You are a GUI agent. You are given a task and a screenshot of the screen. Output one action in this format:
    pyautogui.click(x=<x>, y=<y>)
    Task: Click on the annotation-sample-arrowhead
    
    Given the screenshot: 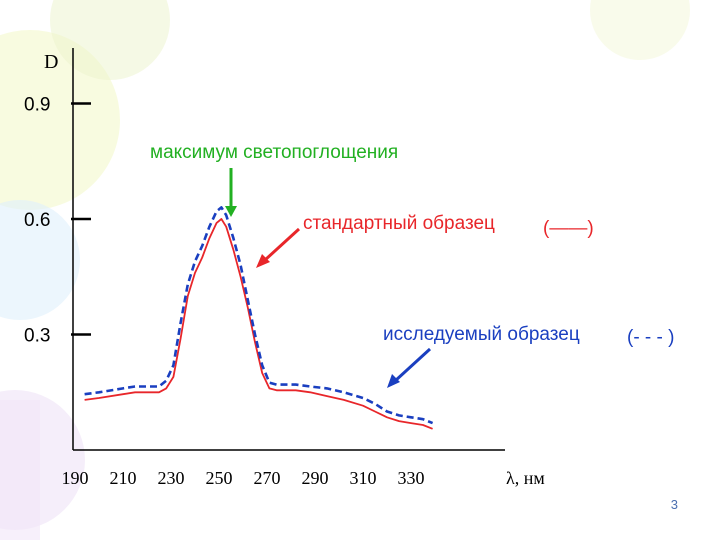 What is the action you would take?
    pyautogui.click(x=393, y=381)
    